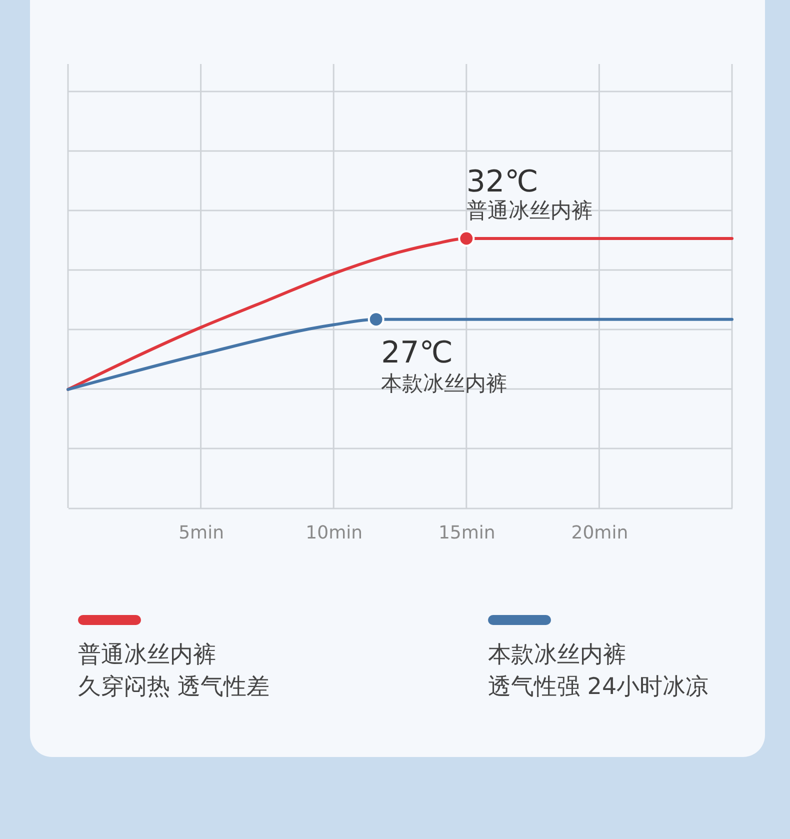 This screenshot has width=790, height=839. I want to click on x-tick-label: 15min, so click(467, 533).